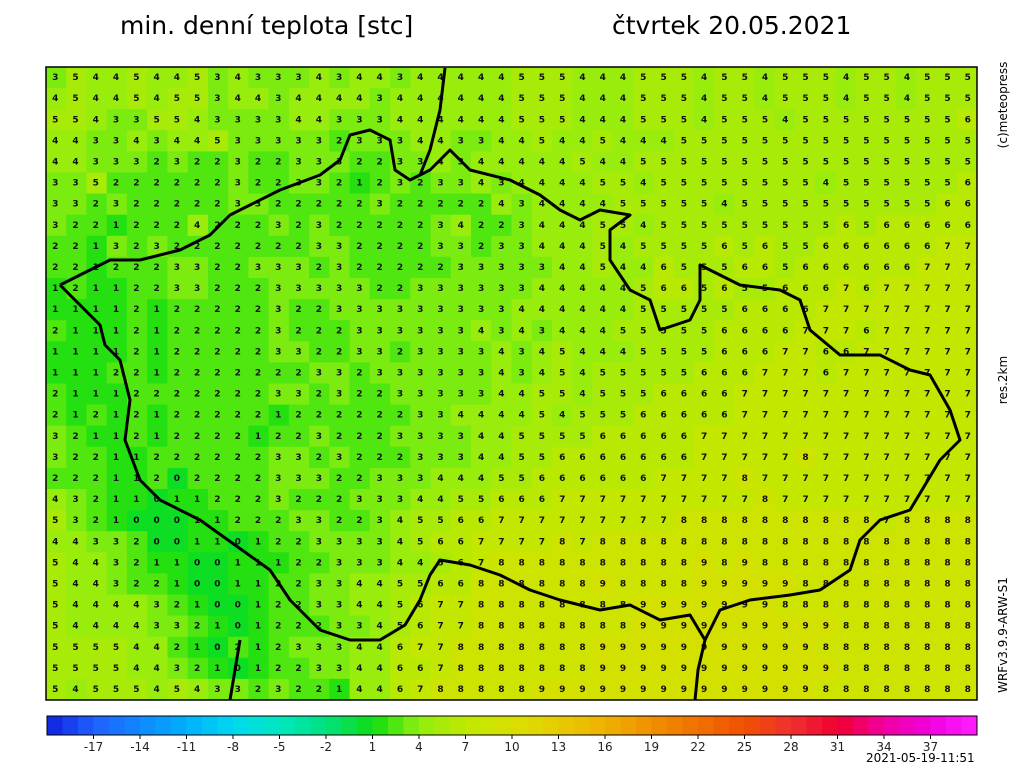  Describe the element at coordinates (373, 747) in the screenshot. I see `colorbar-tick-label: 1` at that location.